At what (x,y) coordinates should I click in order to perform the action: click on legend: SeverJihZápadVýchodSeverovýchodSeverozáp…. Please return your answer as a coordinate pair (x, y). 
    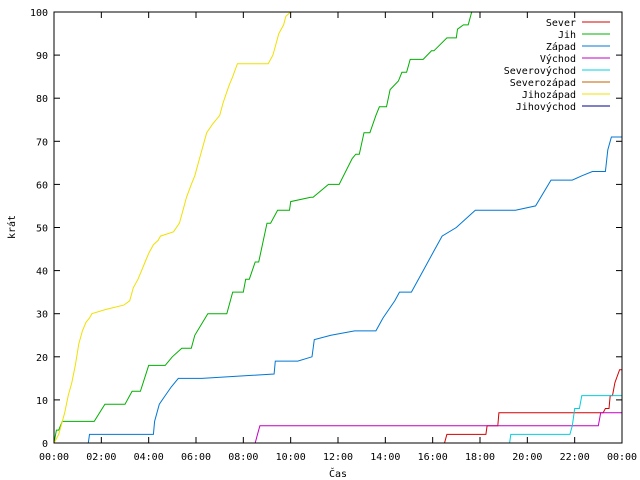
    Looking at the image, I should click on (557, 65).